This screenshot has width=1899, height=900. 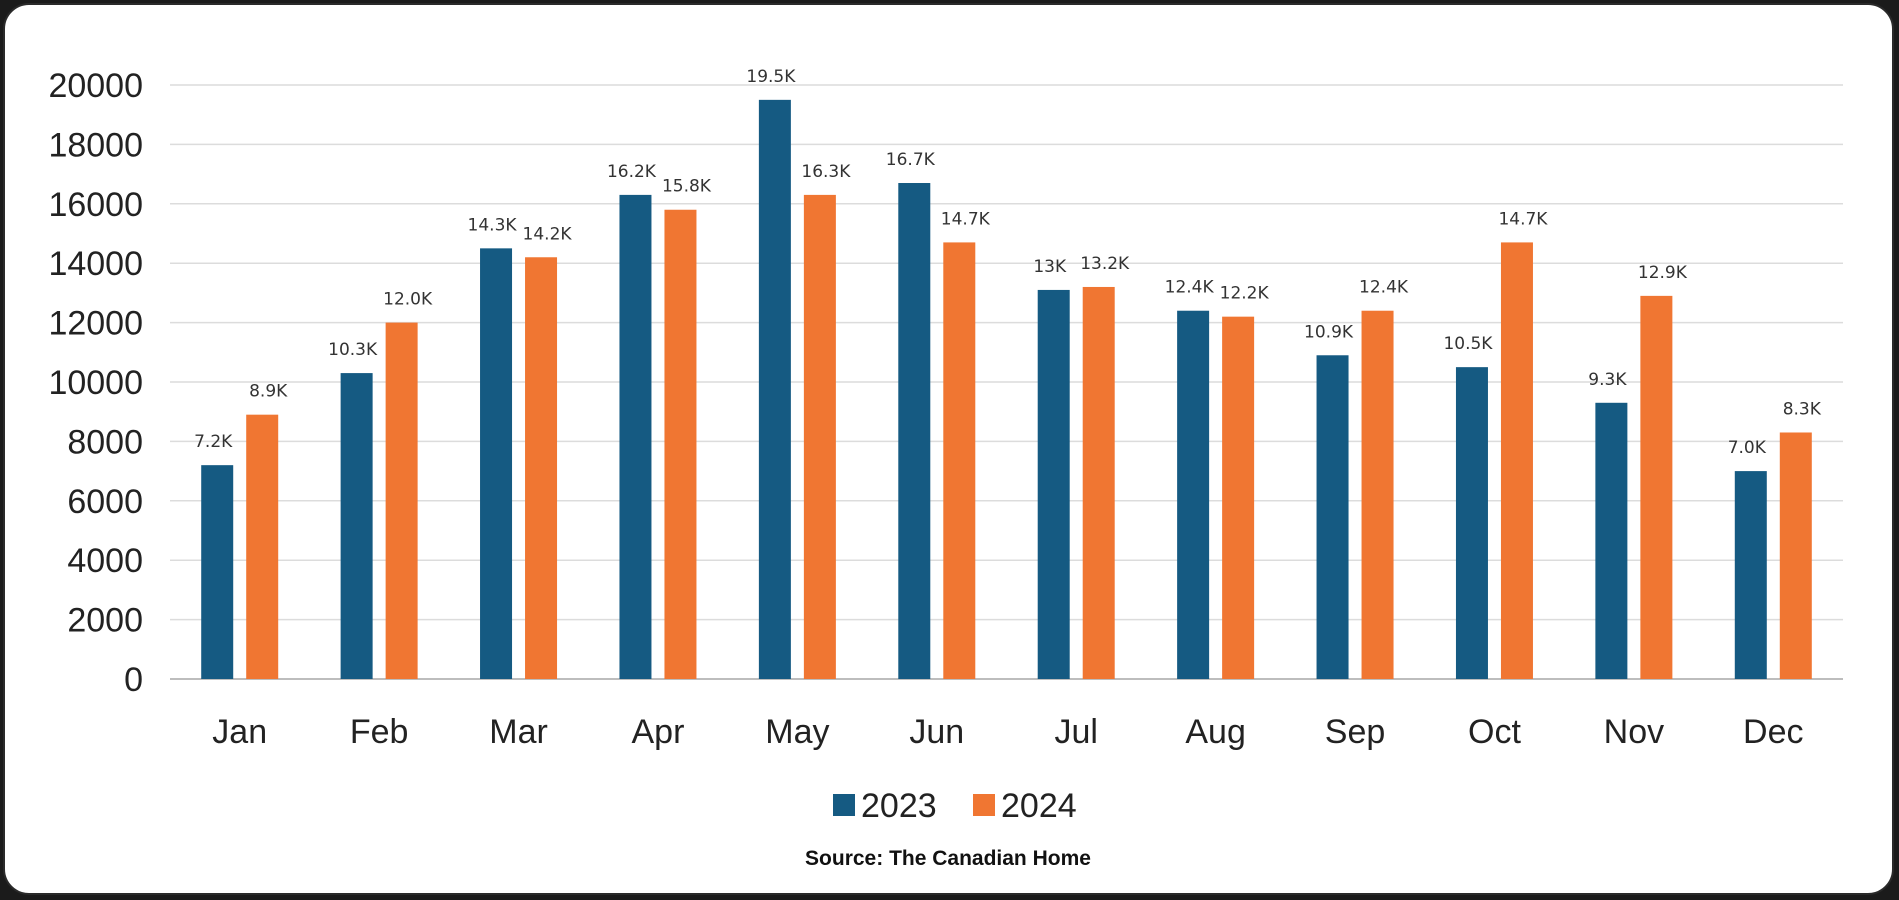 What do you see at coordinates (1663, 273) in the screenshot?
I see `data-label: 12.9K` at bounding box center [1663, 273].